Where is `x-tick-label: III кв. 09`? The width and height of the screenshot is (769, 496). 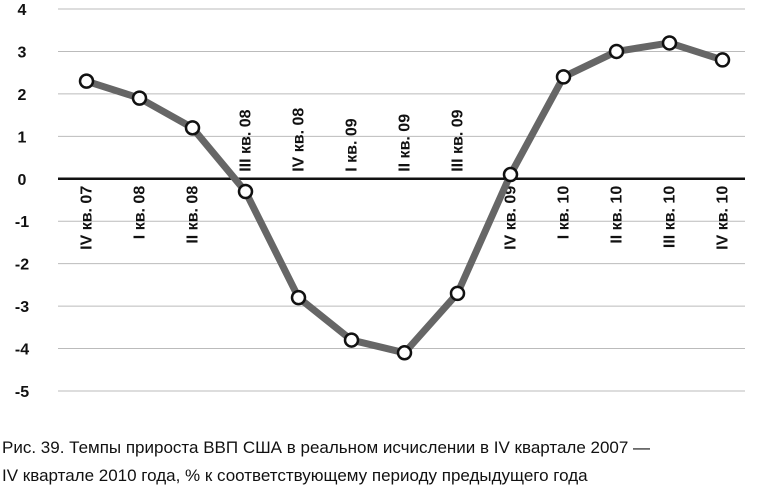 x-tick-label: III кв. 09 is located at coordinates (458, 140).